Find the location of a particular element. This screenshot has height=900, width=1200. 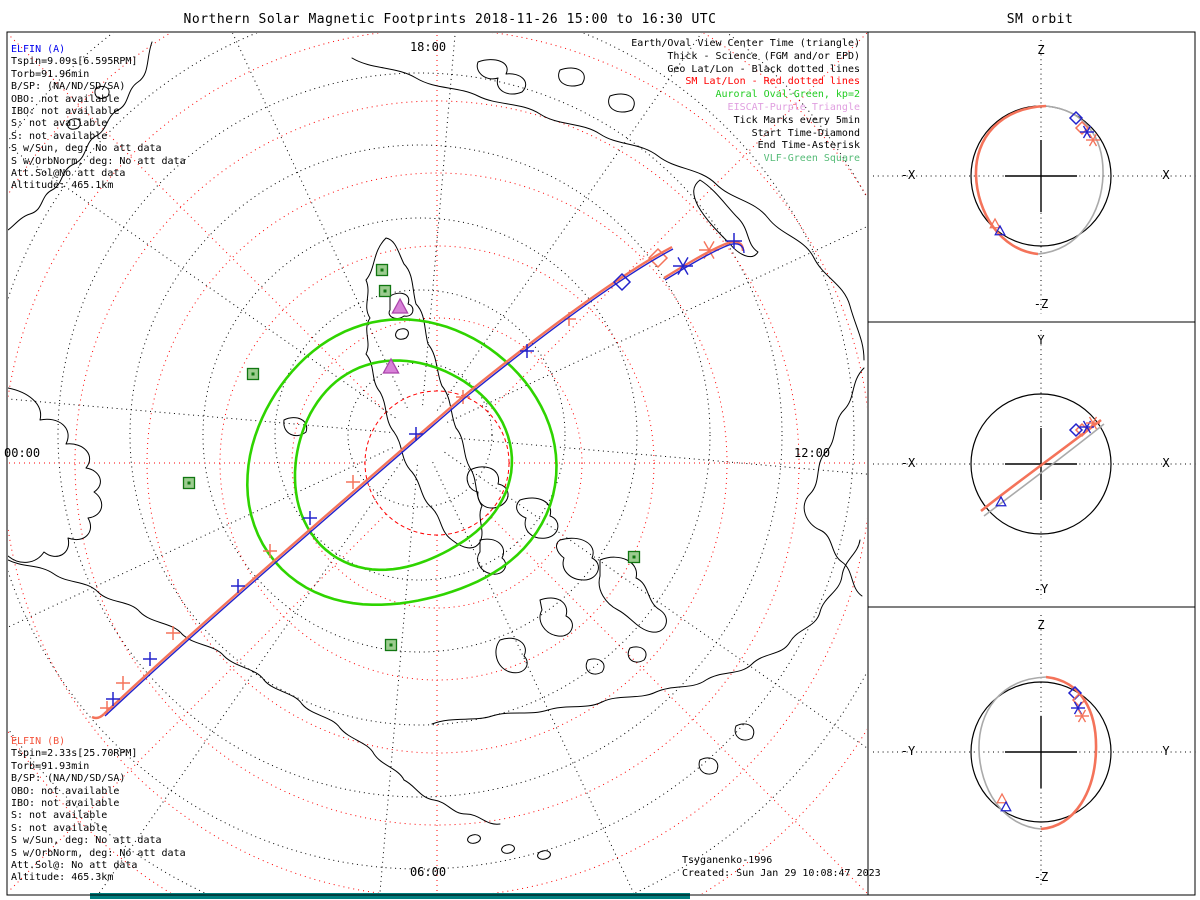

elfin-b-info-line: Torb=91.93min is located at coordinates (50, 766).